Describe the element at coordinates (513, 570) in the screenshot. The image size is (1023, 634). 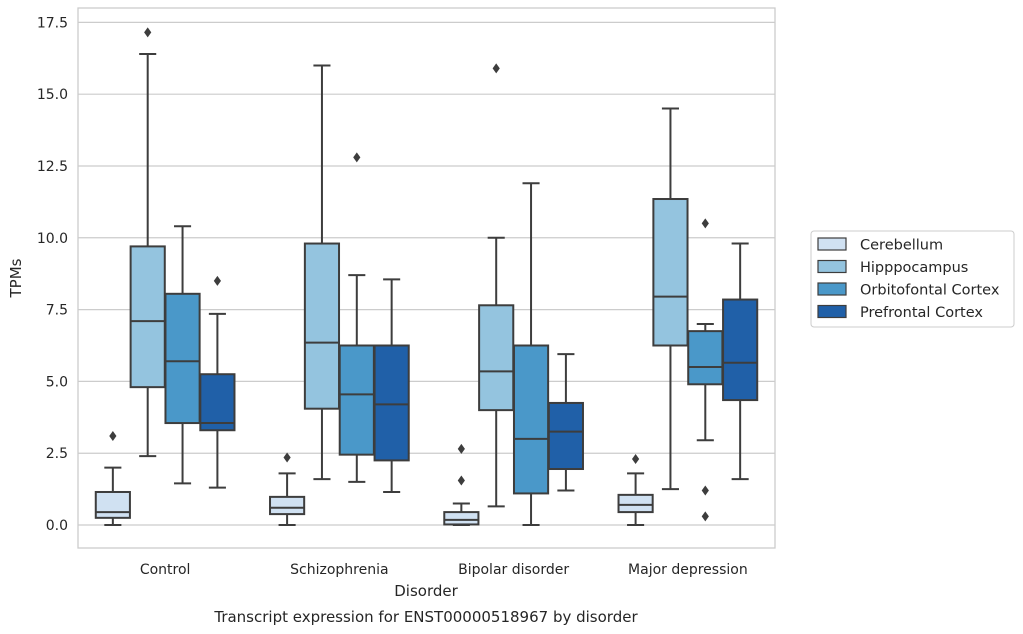
I see `x-tick-label: Bipolar disorder` at that location.